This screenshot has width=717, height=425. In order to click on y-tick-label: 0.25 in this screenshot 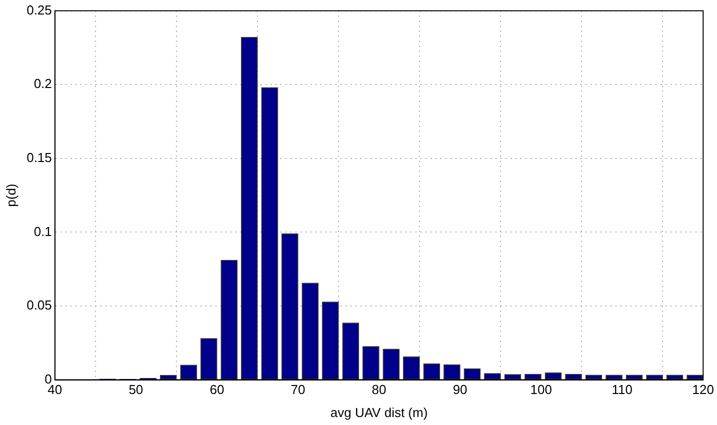, I will do `click(39, 10)`.